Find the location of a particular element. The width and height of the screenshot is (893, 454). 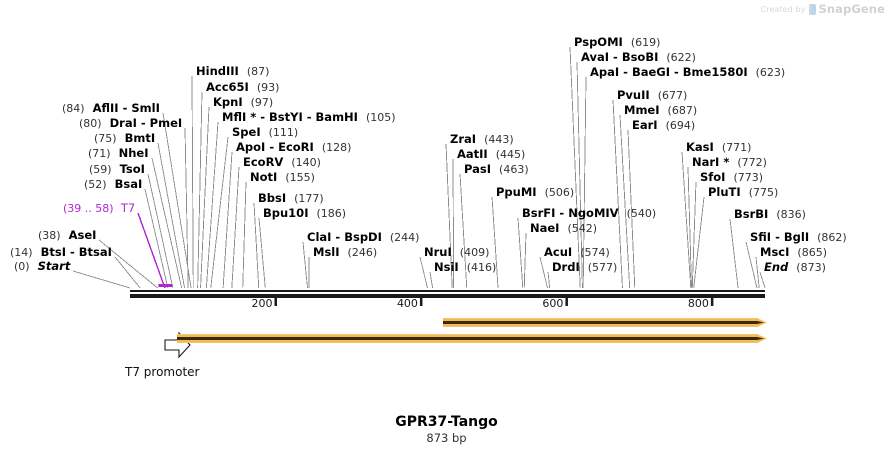

enzyme-position: (39 .. 58) is located at coordinates (88, 208).